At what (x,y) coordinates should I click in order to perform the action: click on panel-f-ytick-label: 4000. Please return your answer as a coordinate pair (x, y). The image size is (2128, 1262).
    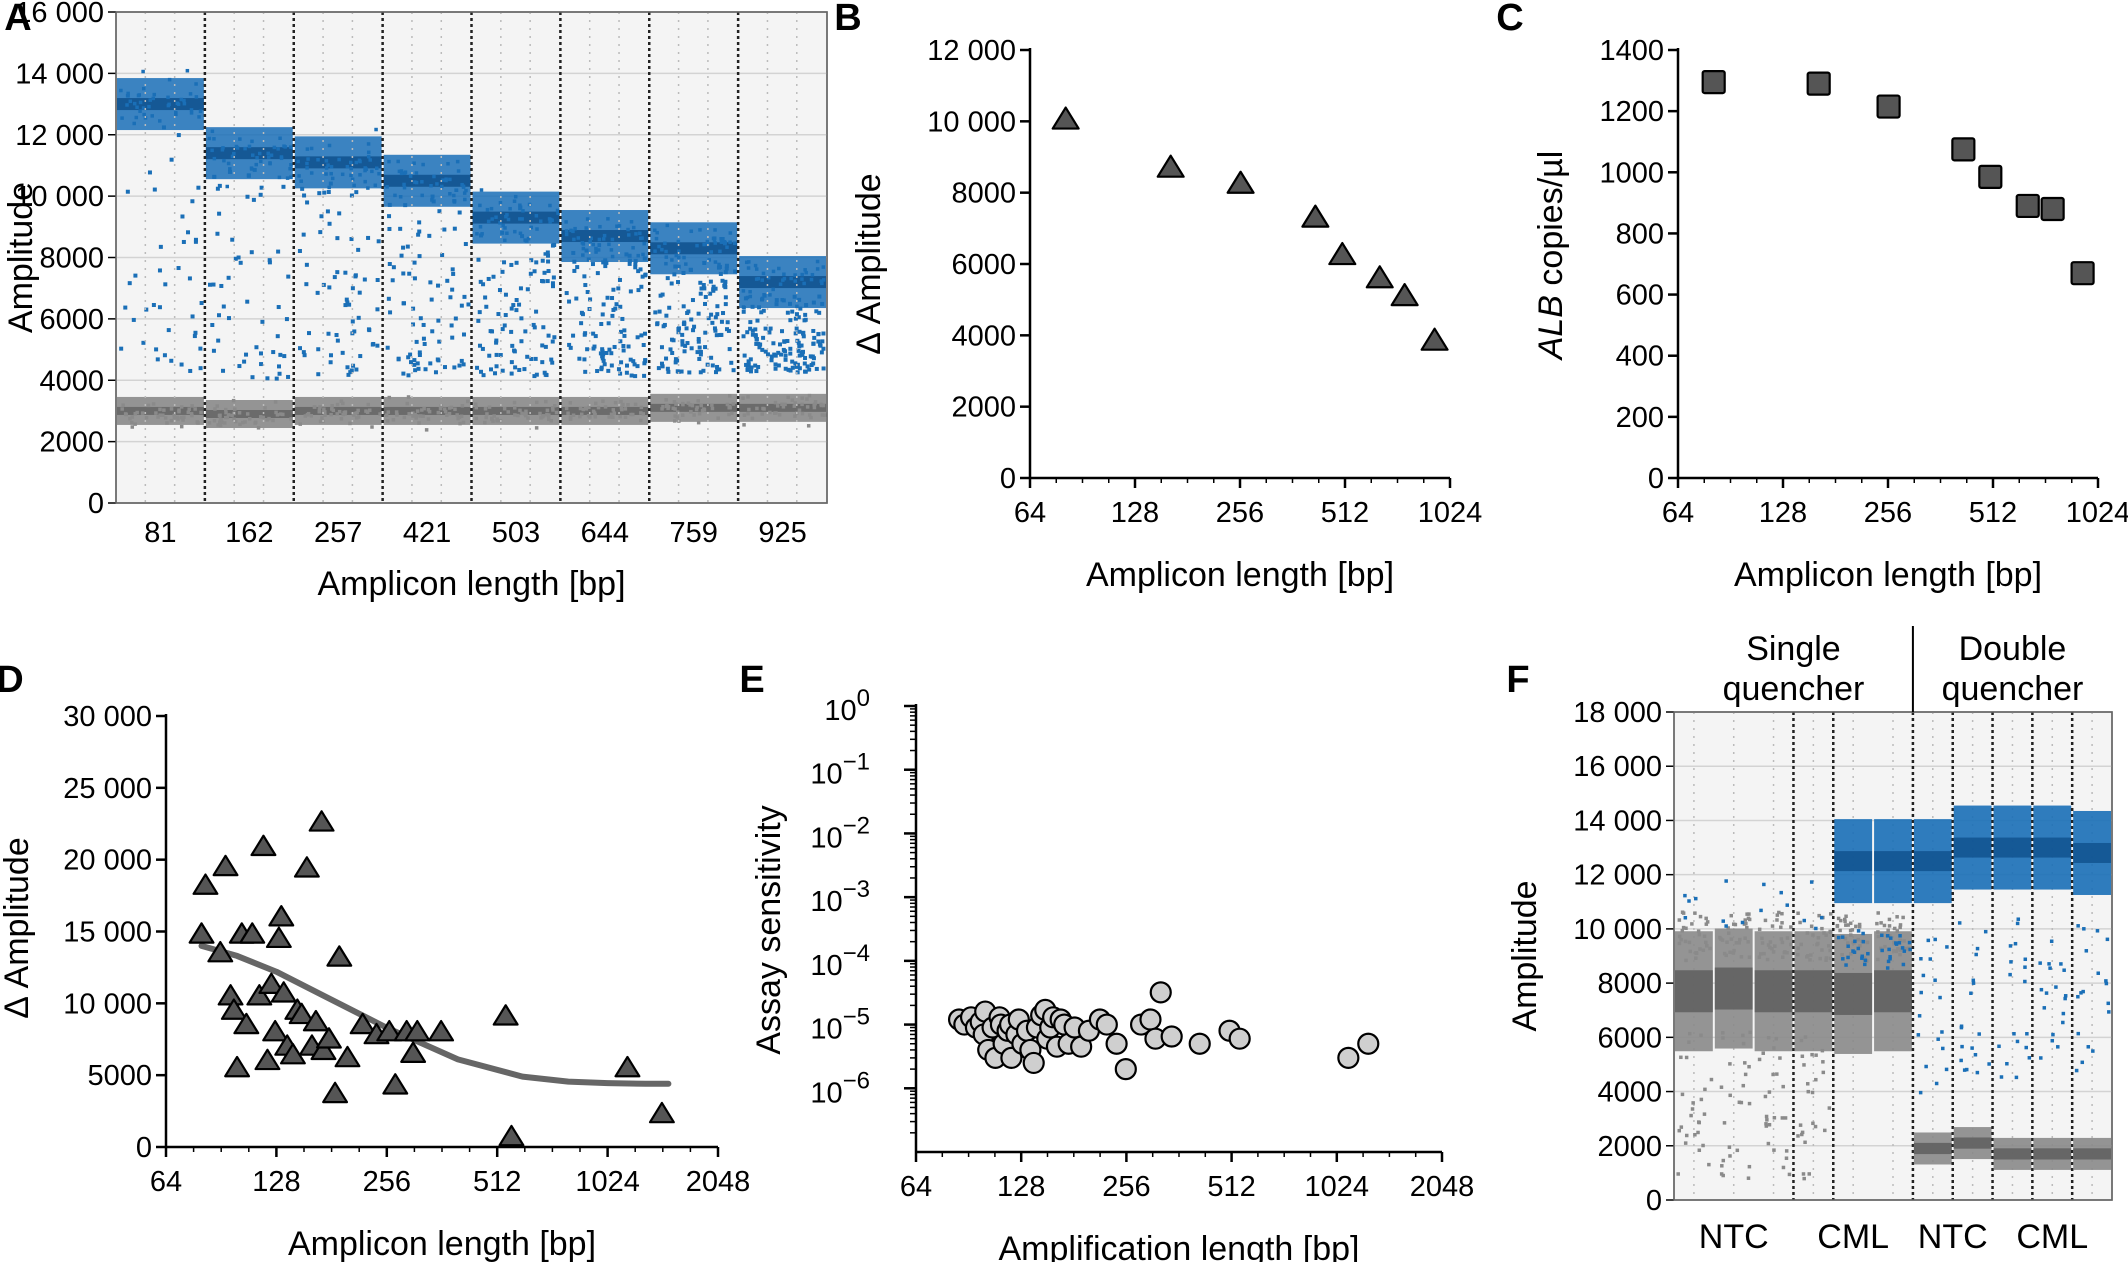
    Looking at the image, I should click on (1629, 1093).